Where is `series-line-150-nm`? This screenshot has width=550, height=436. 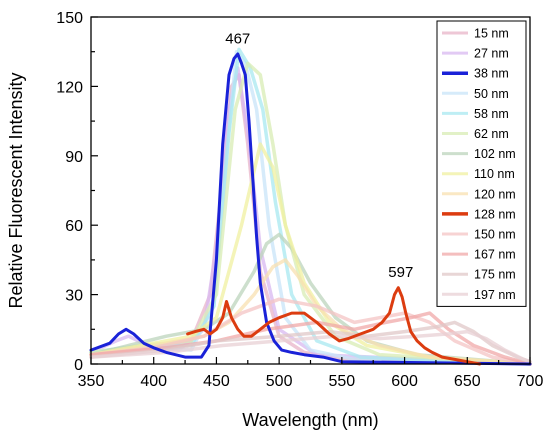
series-line-150-nm is located at coordinates (310, 331).